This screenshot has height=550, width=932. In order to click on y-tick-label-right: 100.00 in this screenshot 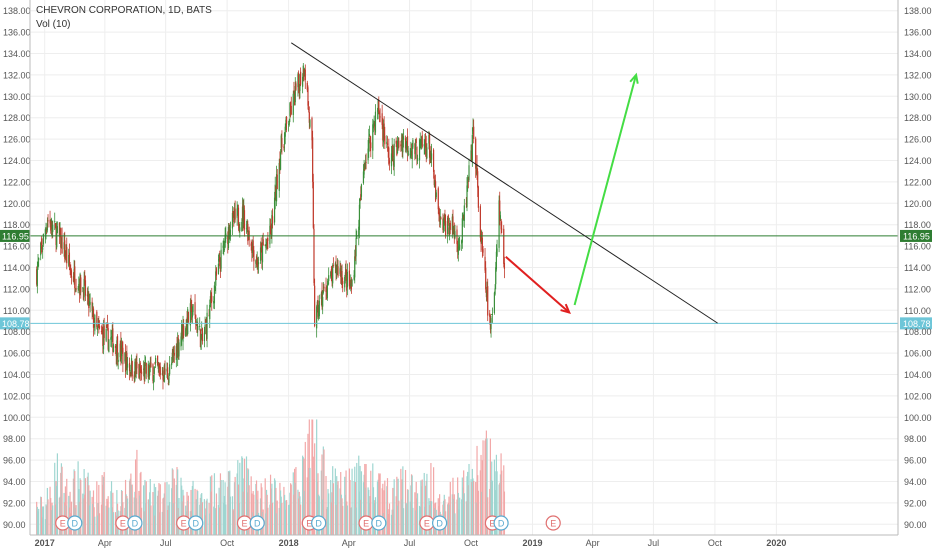, I will do `click(918, 418)`.